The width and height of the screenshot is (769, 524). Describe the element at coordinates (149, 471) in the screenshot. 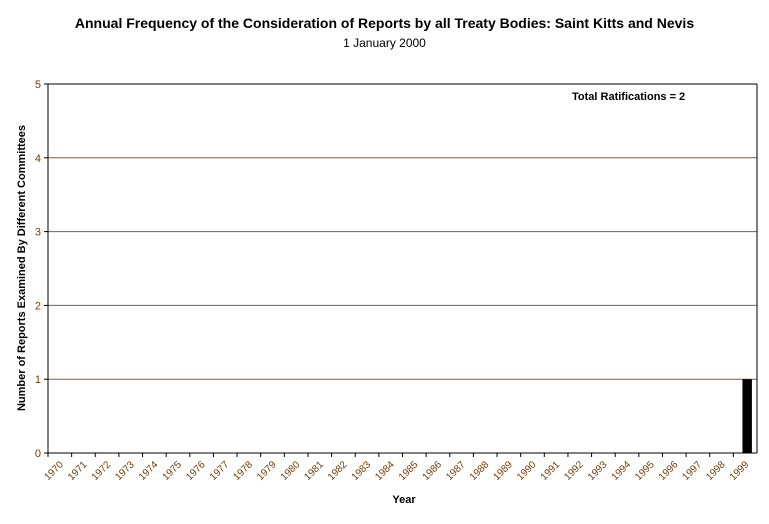

I see `x-tick-label: 1974` at that location.